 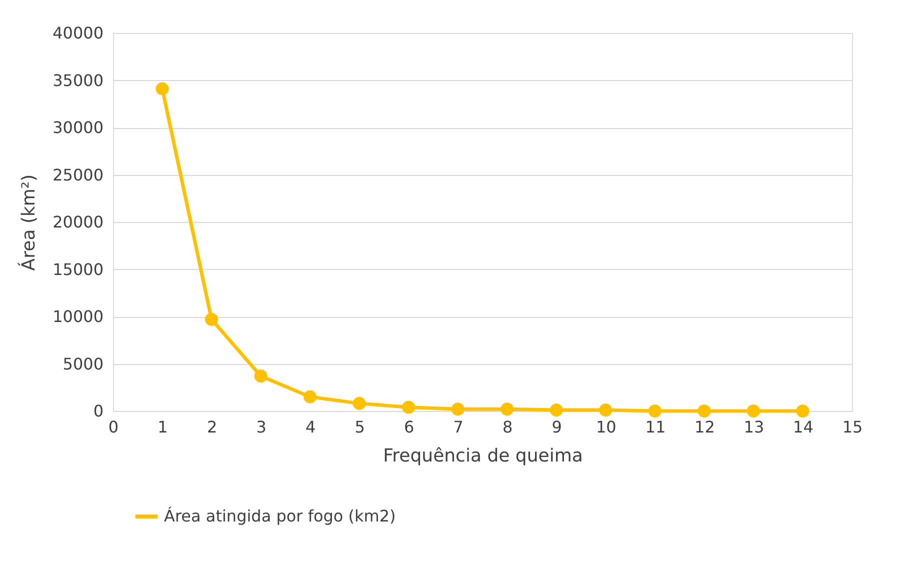 What do you see at coordinates (803, 427) in the screenshot?
I see `x-tick-label: 14` at bounding box center [803, 427].